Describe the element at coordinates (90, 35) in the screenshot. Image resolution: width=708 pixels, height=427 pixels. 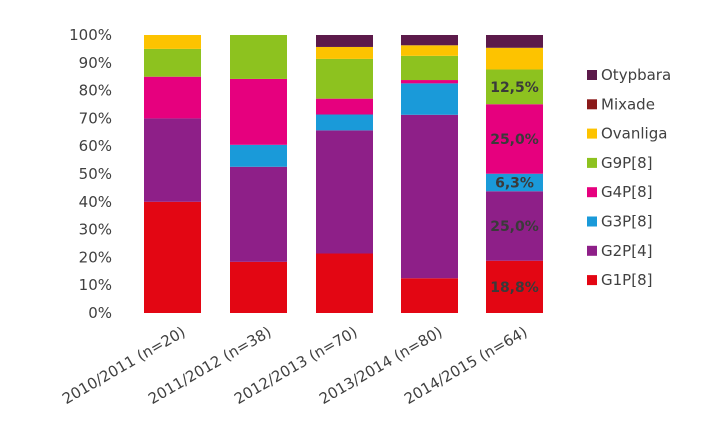
I see `y-tick-label: 100%` at that location.